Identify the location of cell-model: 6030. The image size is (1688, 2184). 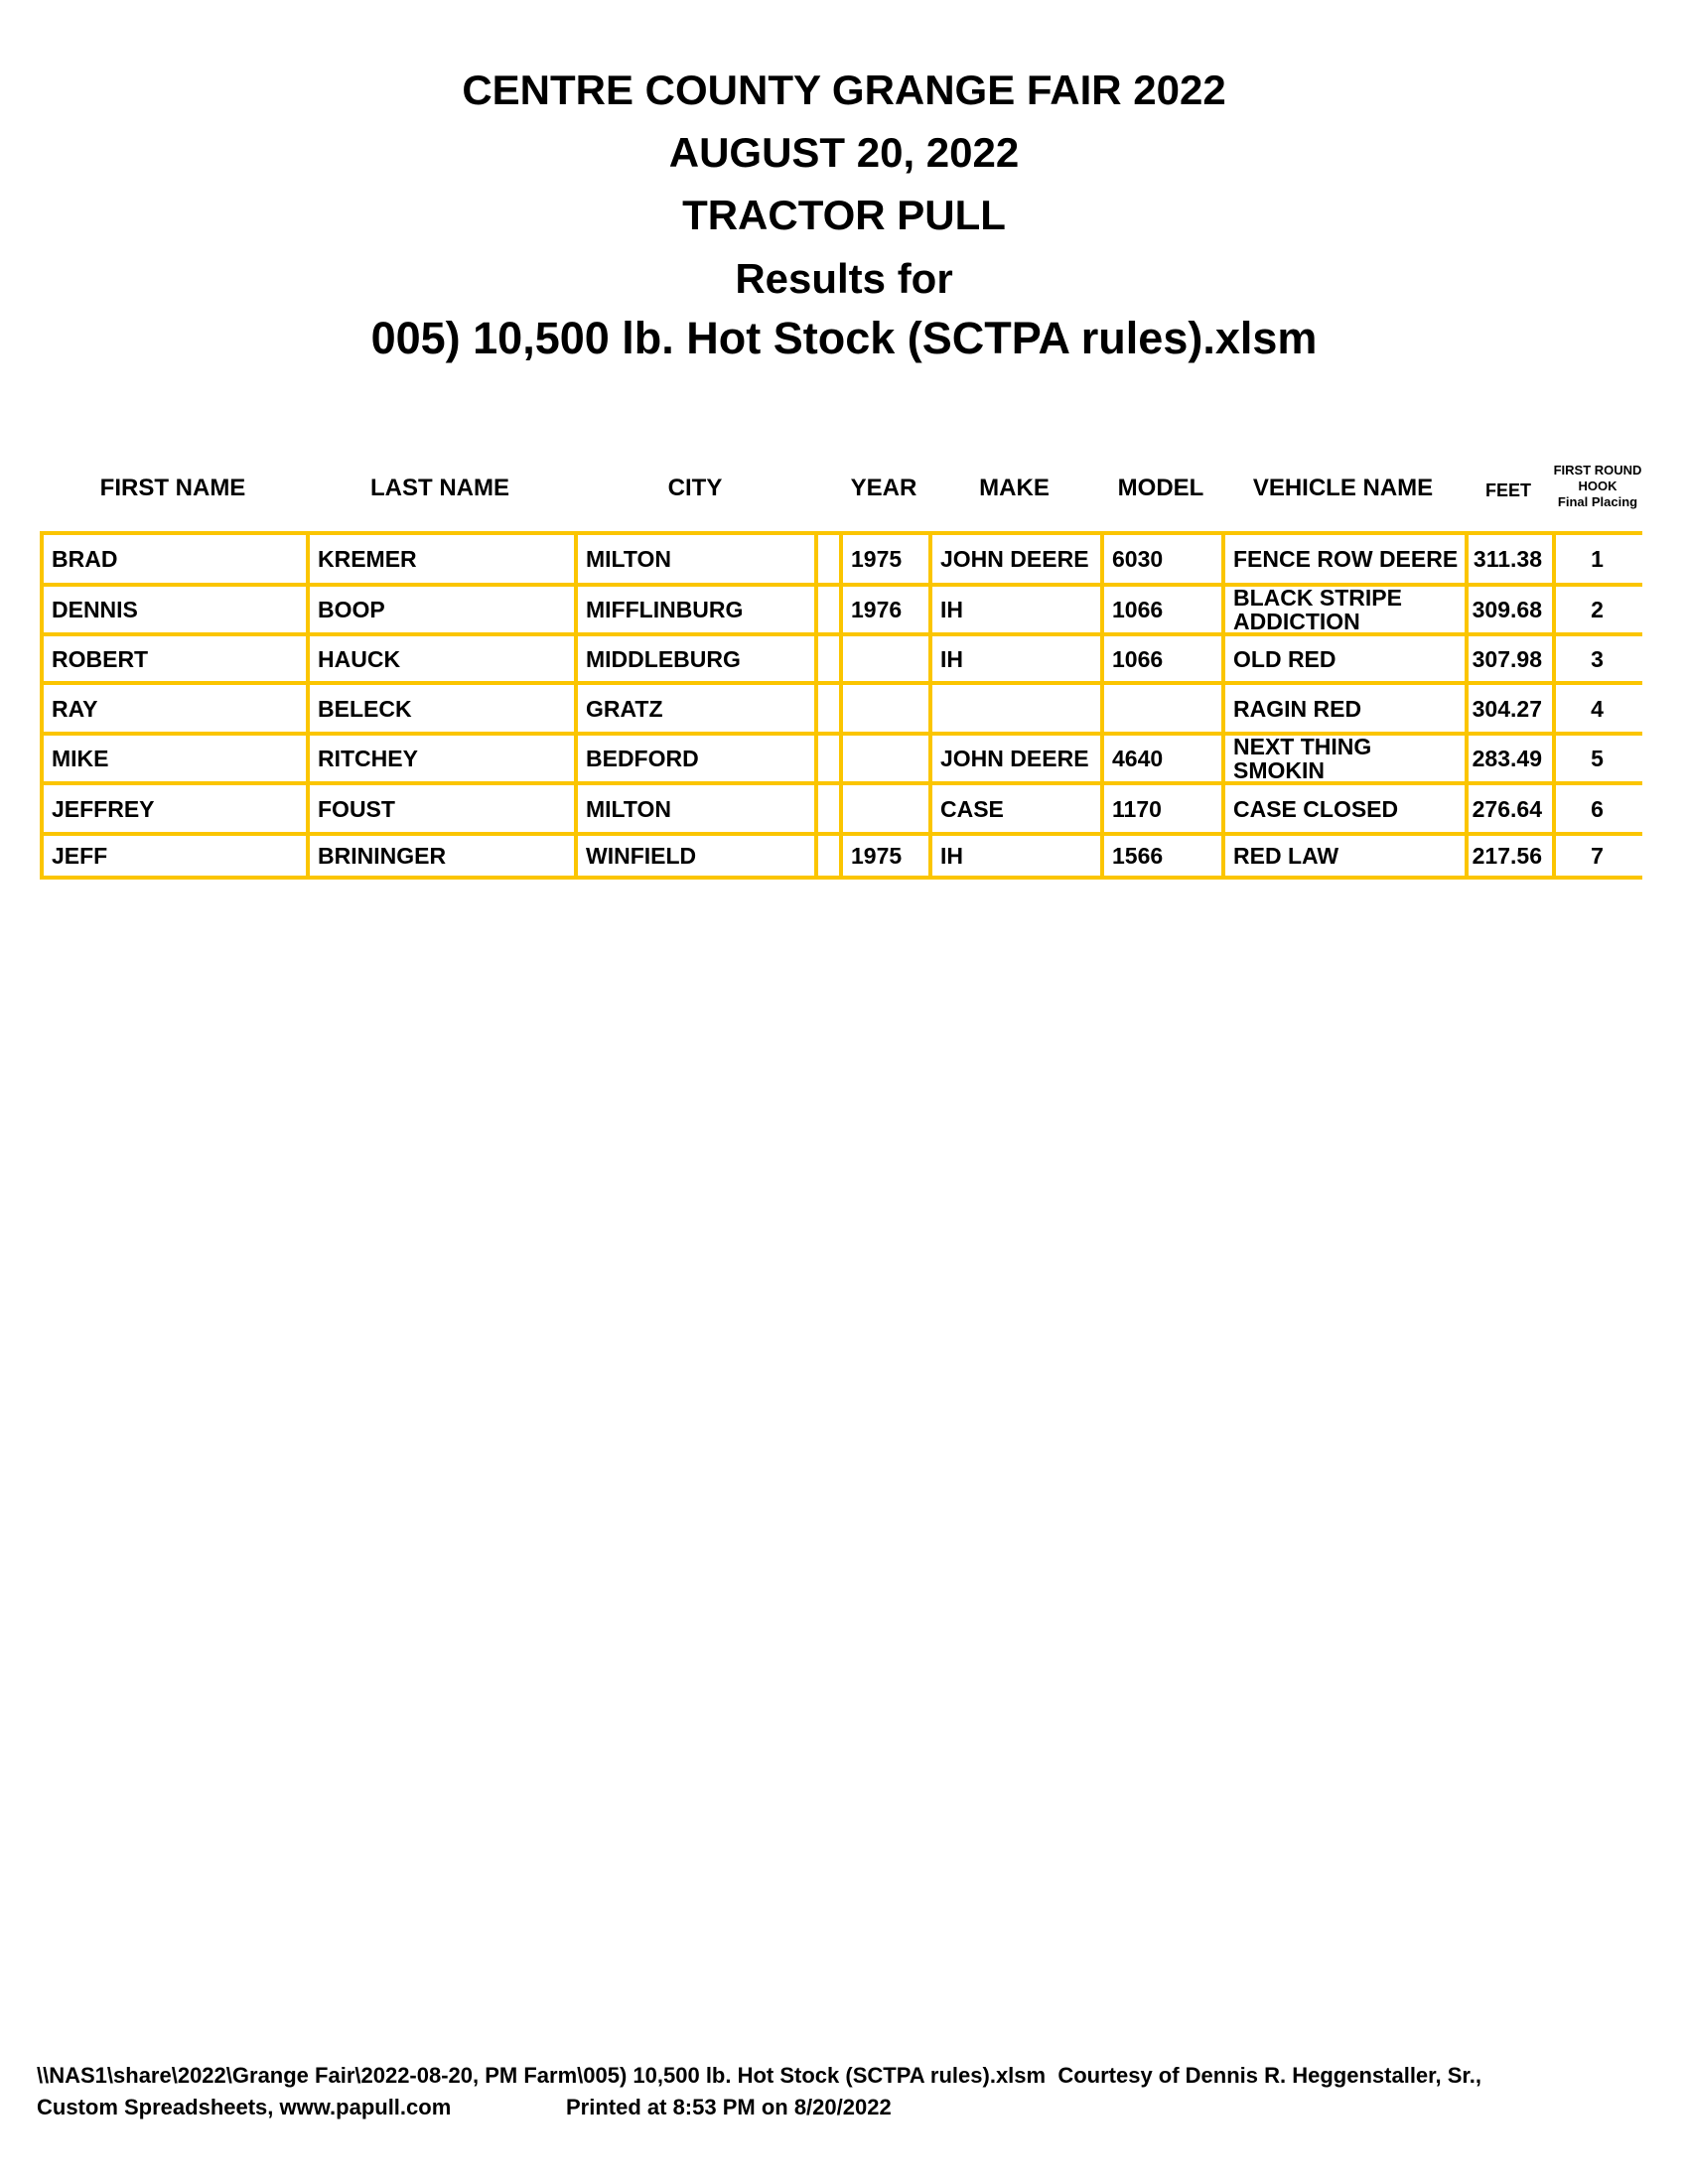
(1138, 559).